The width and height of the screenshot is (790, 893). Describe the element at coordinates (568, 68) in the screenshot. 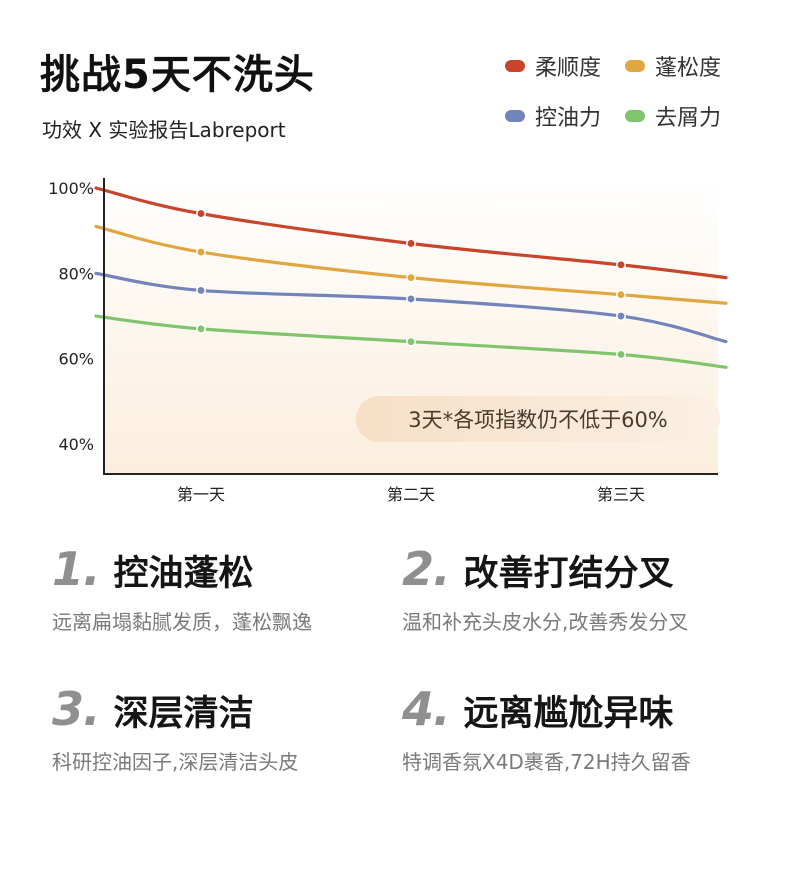

I see `legend-label-softness: 柔顺度` at that location.